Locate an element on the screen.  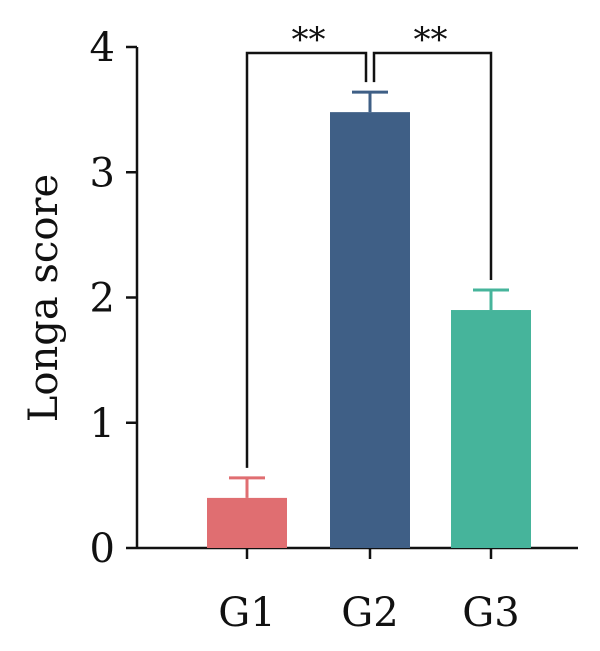
y-tick-label: 3 is located at coordinates (102, 173).